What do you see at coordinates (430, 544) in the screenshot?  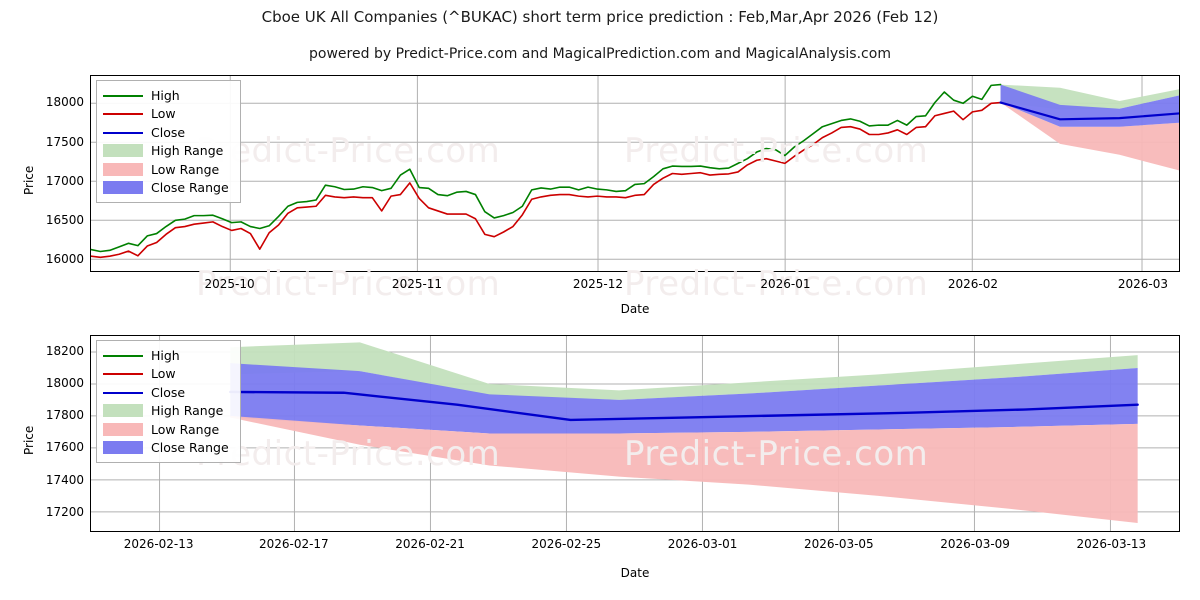 I see `x-tick-label: 2026-02-21` at bounding box center [430, 544].